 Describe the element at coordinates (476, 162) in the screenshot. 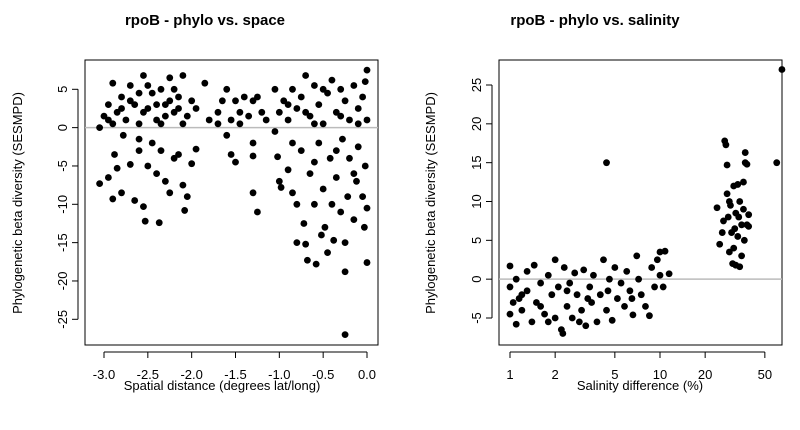

I see `y-tick-label: 15` at that location.